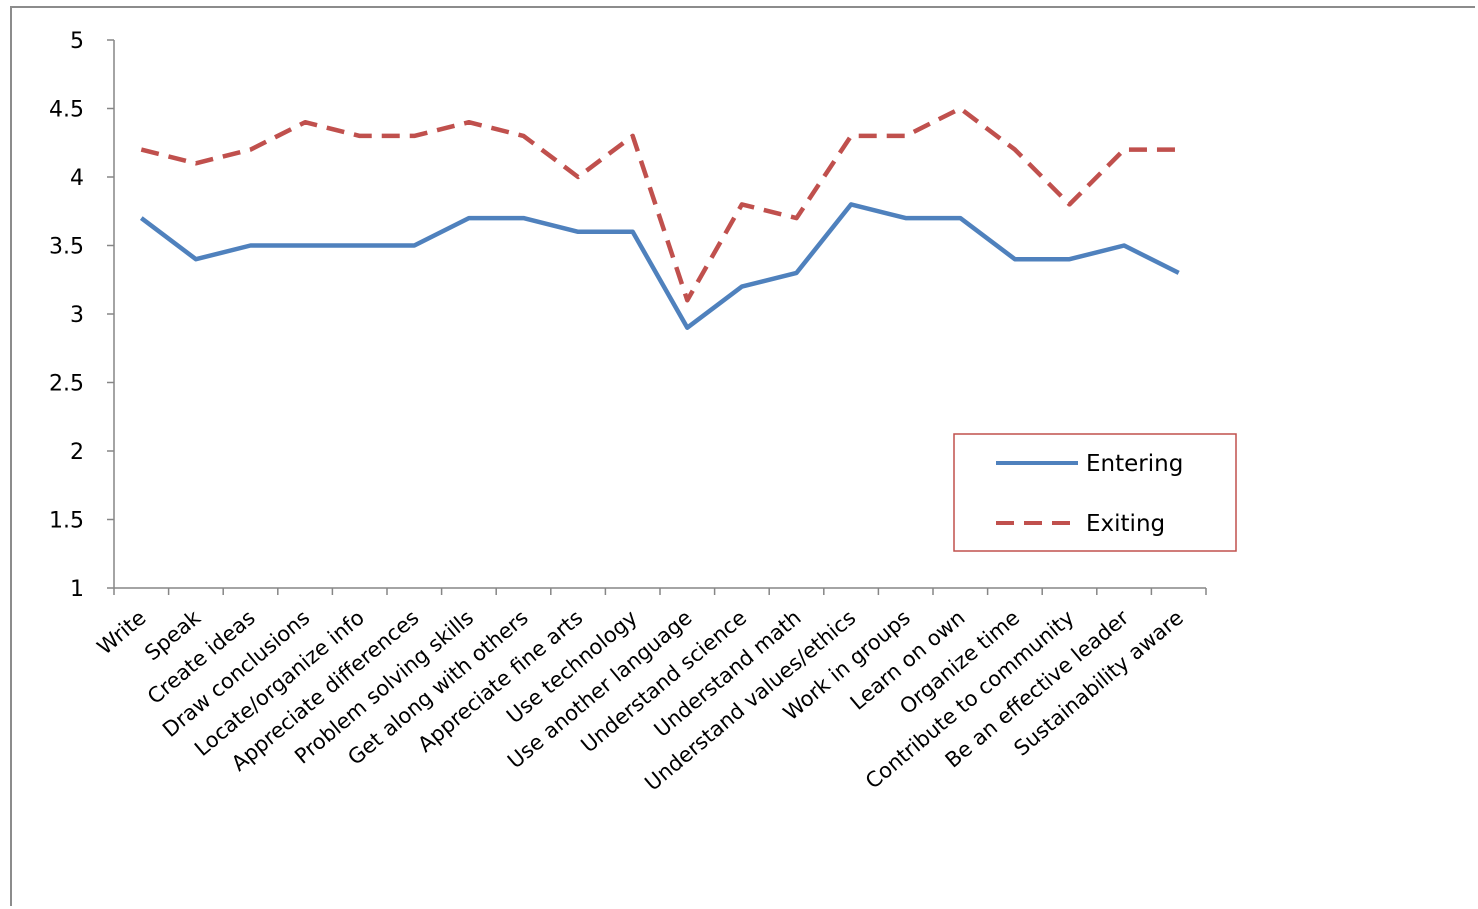  Describe the element at coordinates (66, 521) in the screenshot. I see `y-tick-label: 1.5` at that location.